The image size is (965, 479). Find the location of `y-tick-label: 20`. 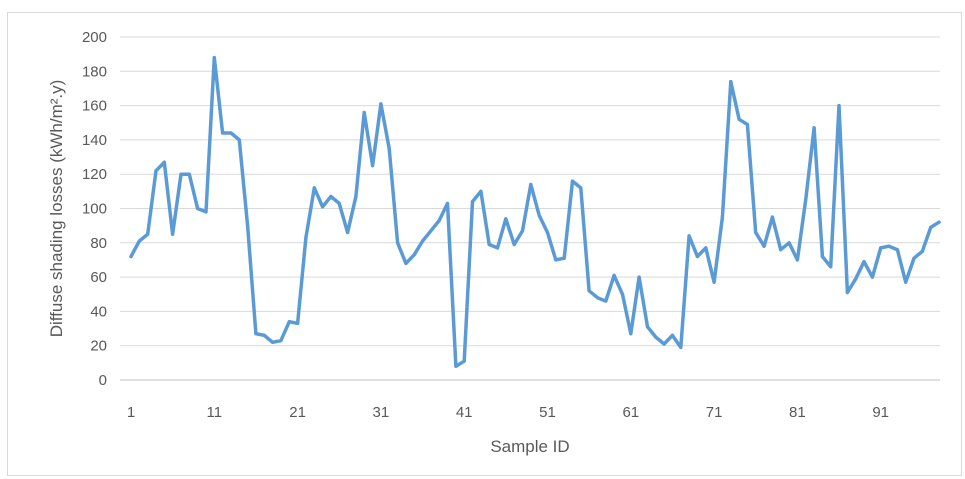

y-tick-label: 20 is located at coordinates (98, 346).